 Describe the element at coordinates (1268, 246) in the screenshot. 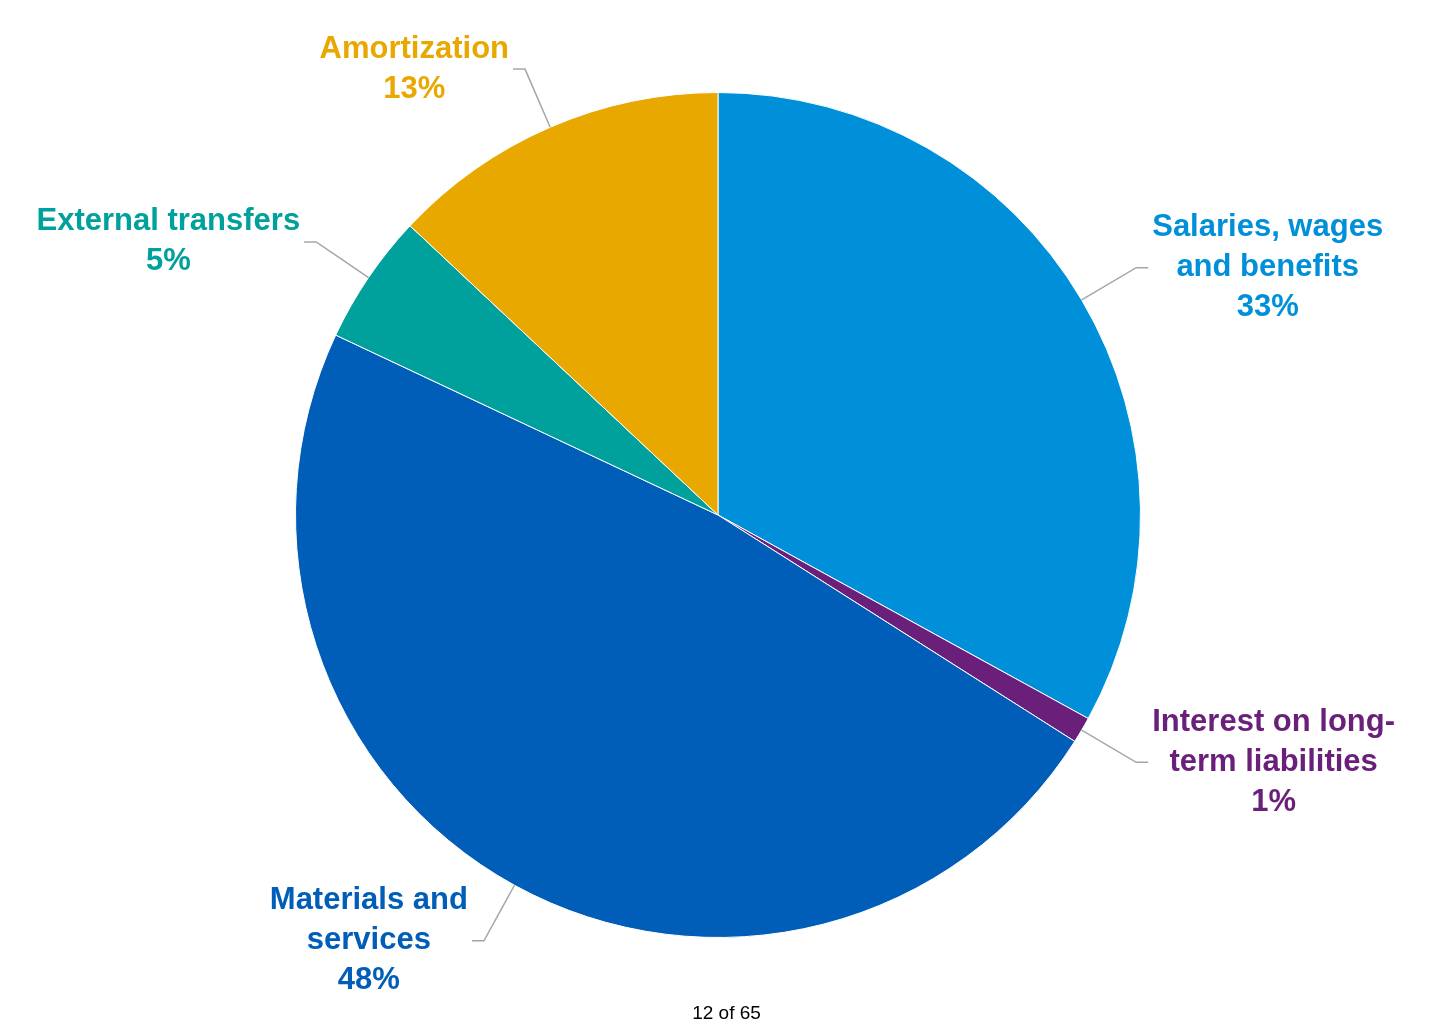

I see `slice-label: Salaries, wages and benefits` at that location.